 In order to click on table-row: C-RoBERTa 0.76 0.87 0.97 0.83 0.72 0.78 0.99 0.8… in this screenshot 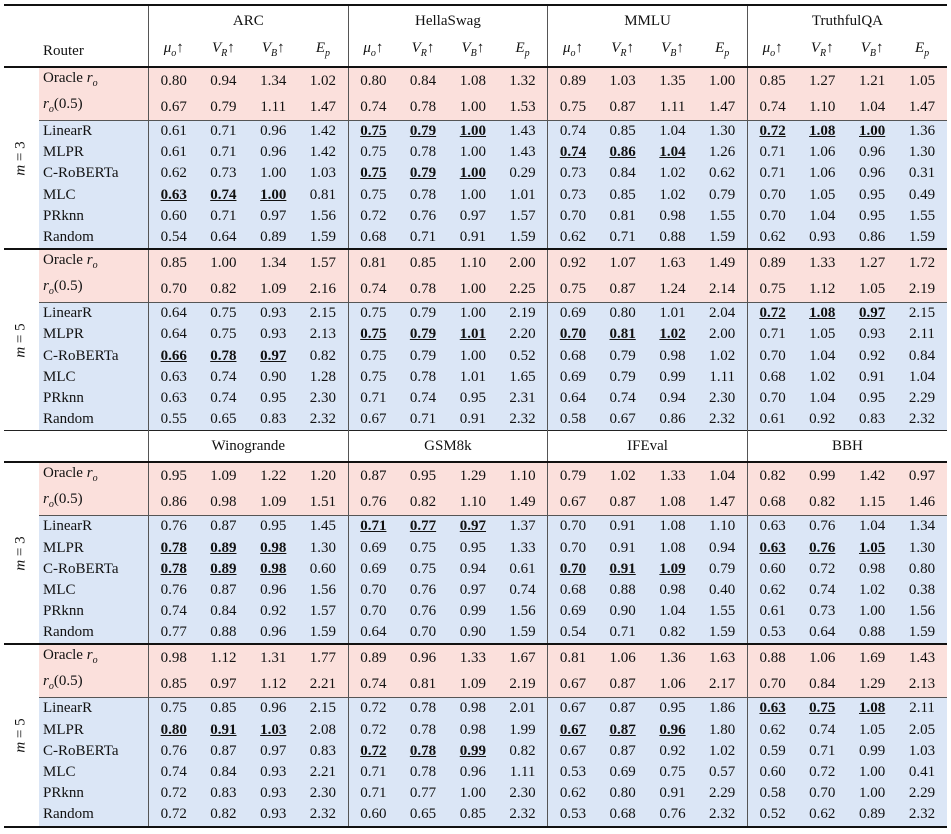, I will do `click(475, 751)`.